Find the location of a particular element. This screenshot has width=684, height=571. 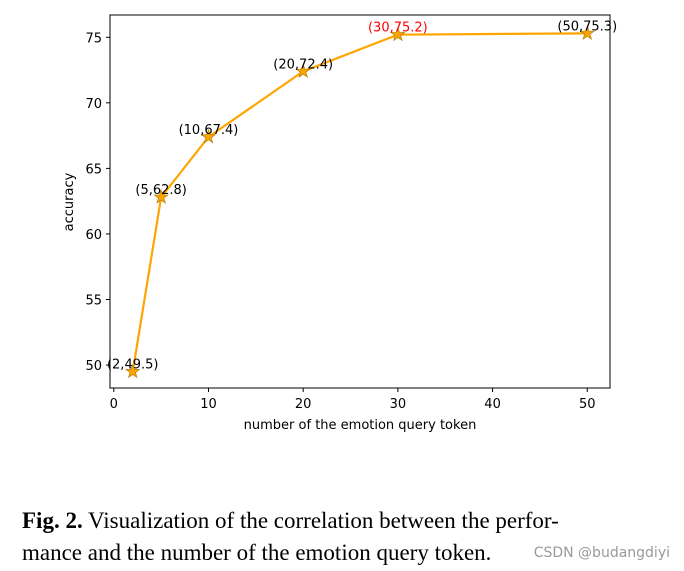

data-label: (5,62.8) is located at coordinates (161, 190).